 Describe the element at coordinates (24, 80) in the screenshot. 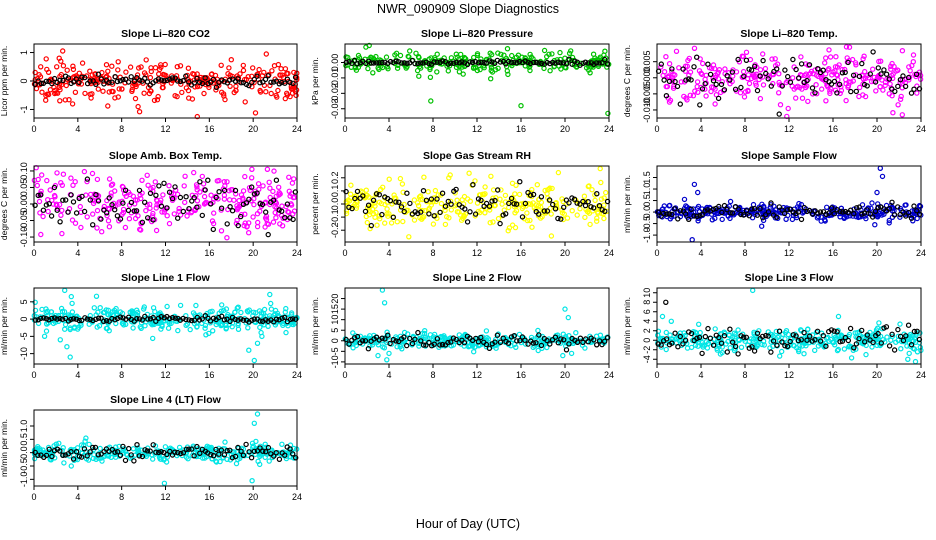

I see `y-tick-label: 0` at that location.